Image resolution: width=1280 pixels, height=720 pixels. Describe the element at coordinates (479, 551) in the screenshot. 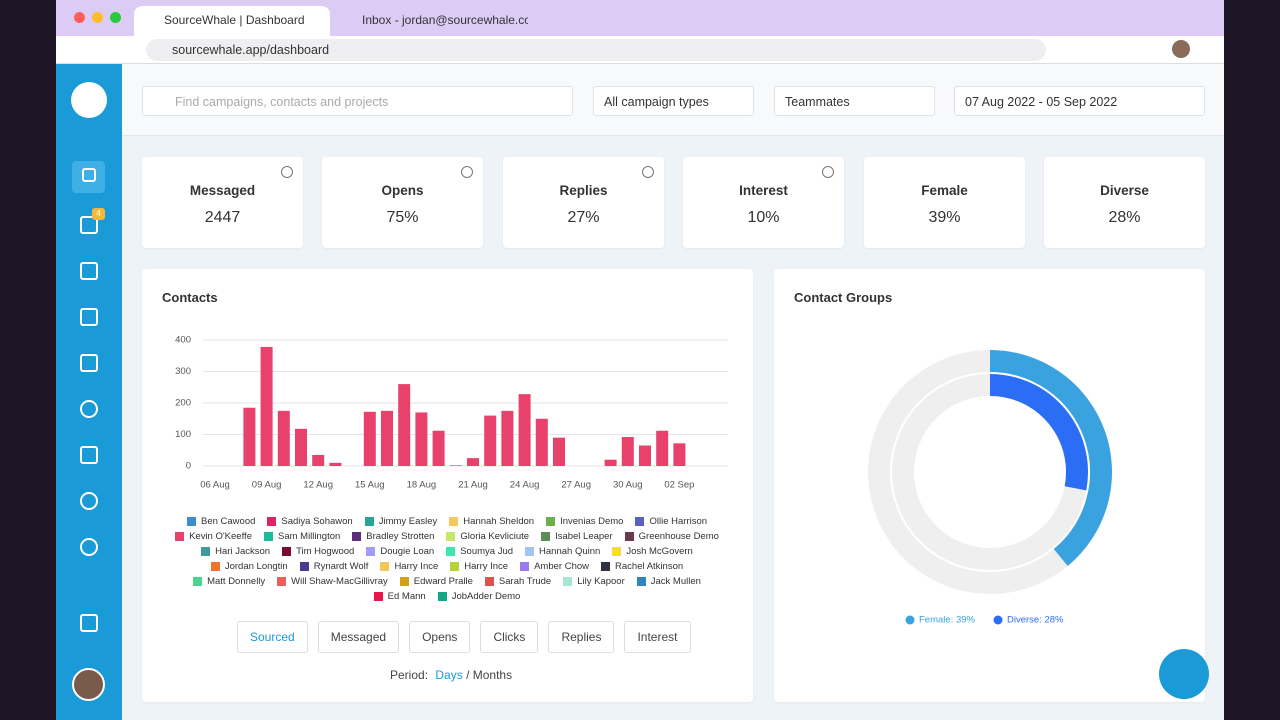

I see `legend-item: Soumya Jud` at that location.